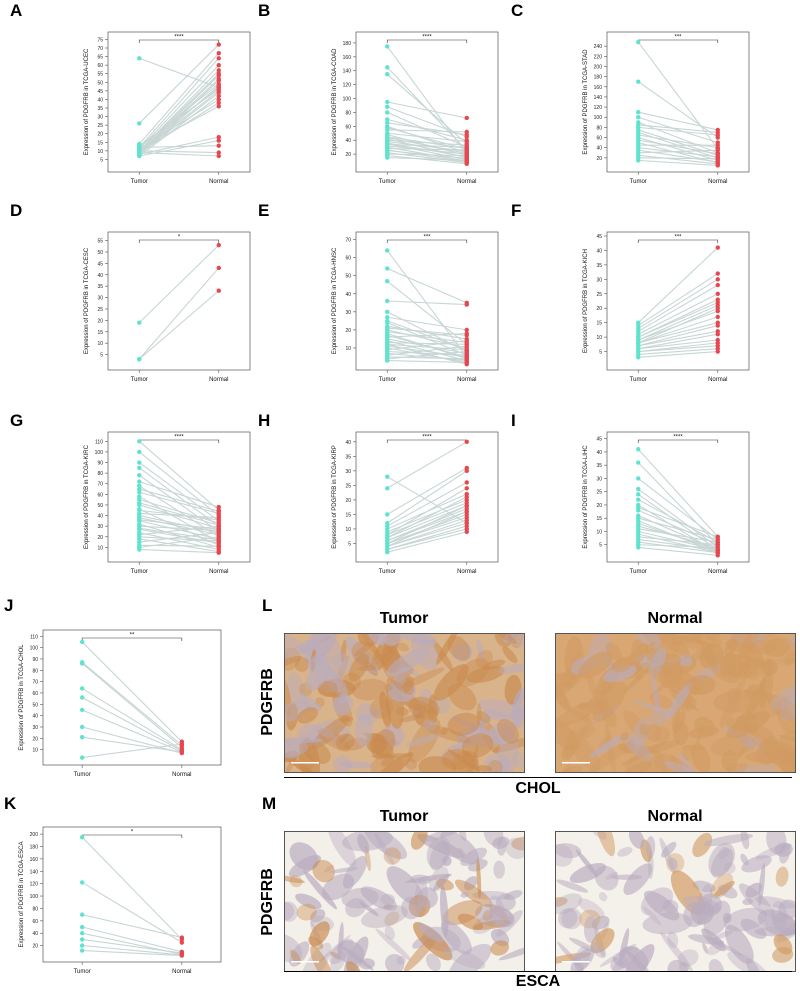  Describe the element at coordinates (348, 486) in the screenshot. I see `y-tick-label: 25` at that location.